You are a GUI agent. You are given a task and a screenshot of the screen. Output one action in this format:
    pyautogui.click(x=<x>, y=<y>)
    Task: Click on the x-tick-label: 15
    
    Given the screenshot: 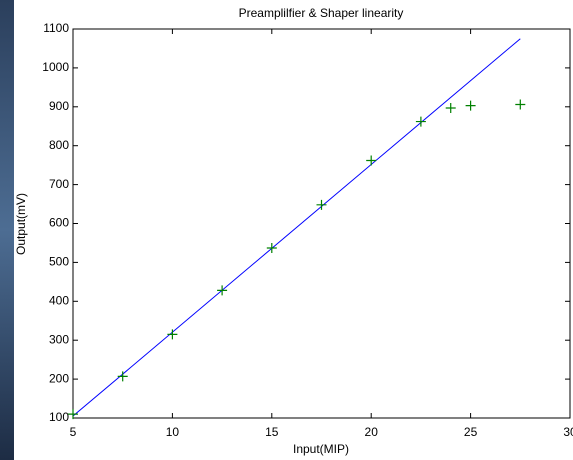 What is the action you would take?
    pyautogui.click(x=272, y=432)
    